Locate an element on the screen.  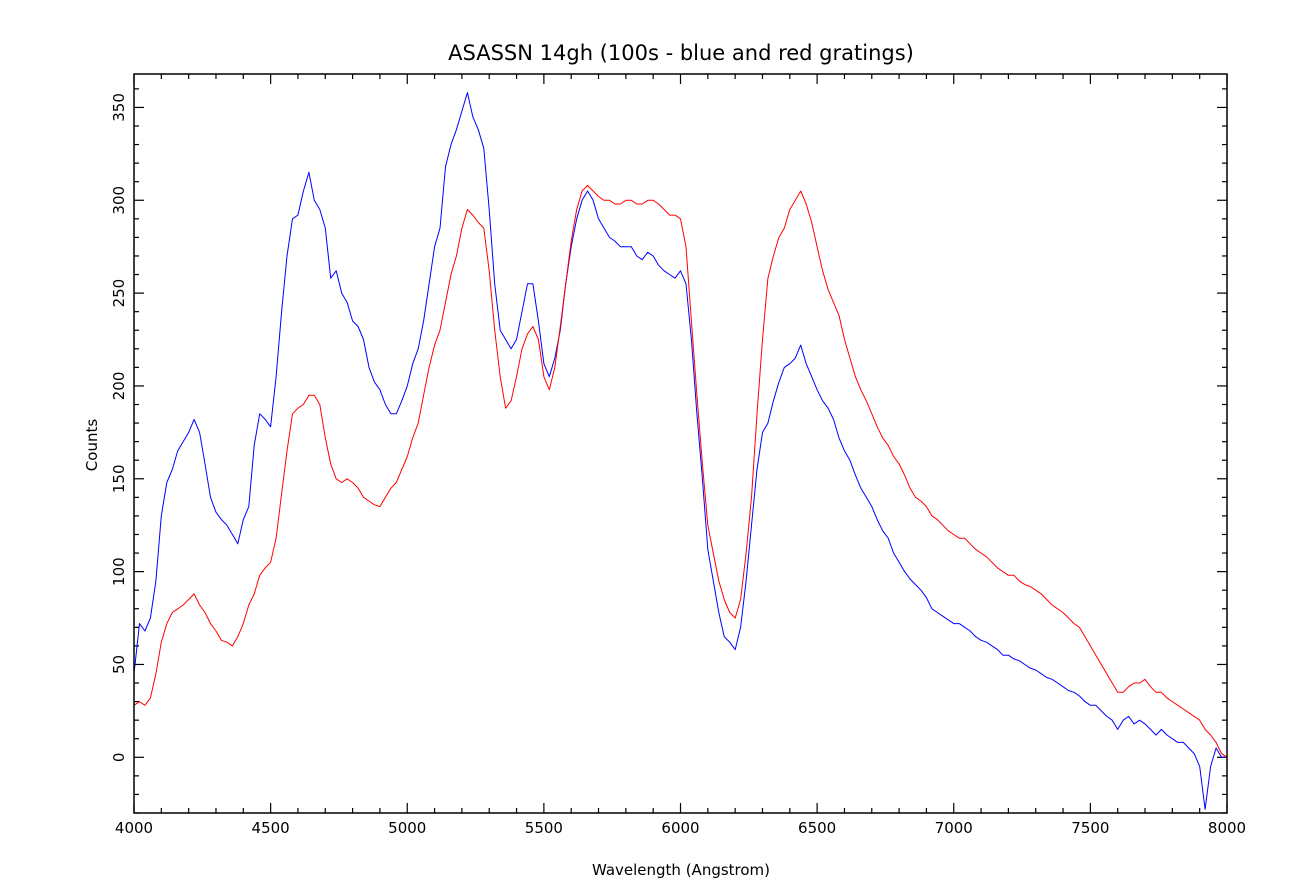
x-tick-label: 4500 is located at coordinates (271, 828).